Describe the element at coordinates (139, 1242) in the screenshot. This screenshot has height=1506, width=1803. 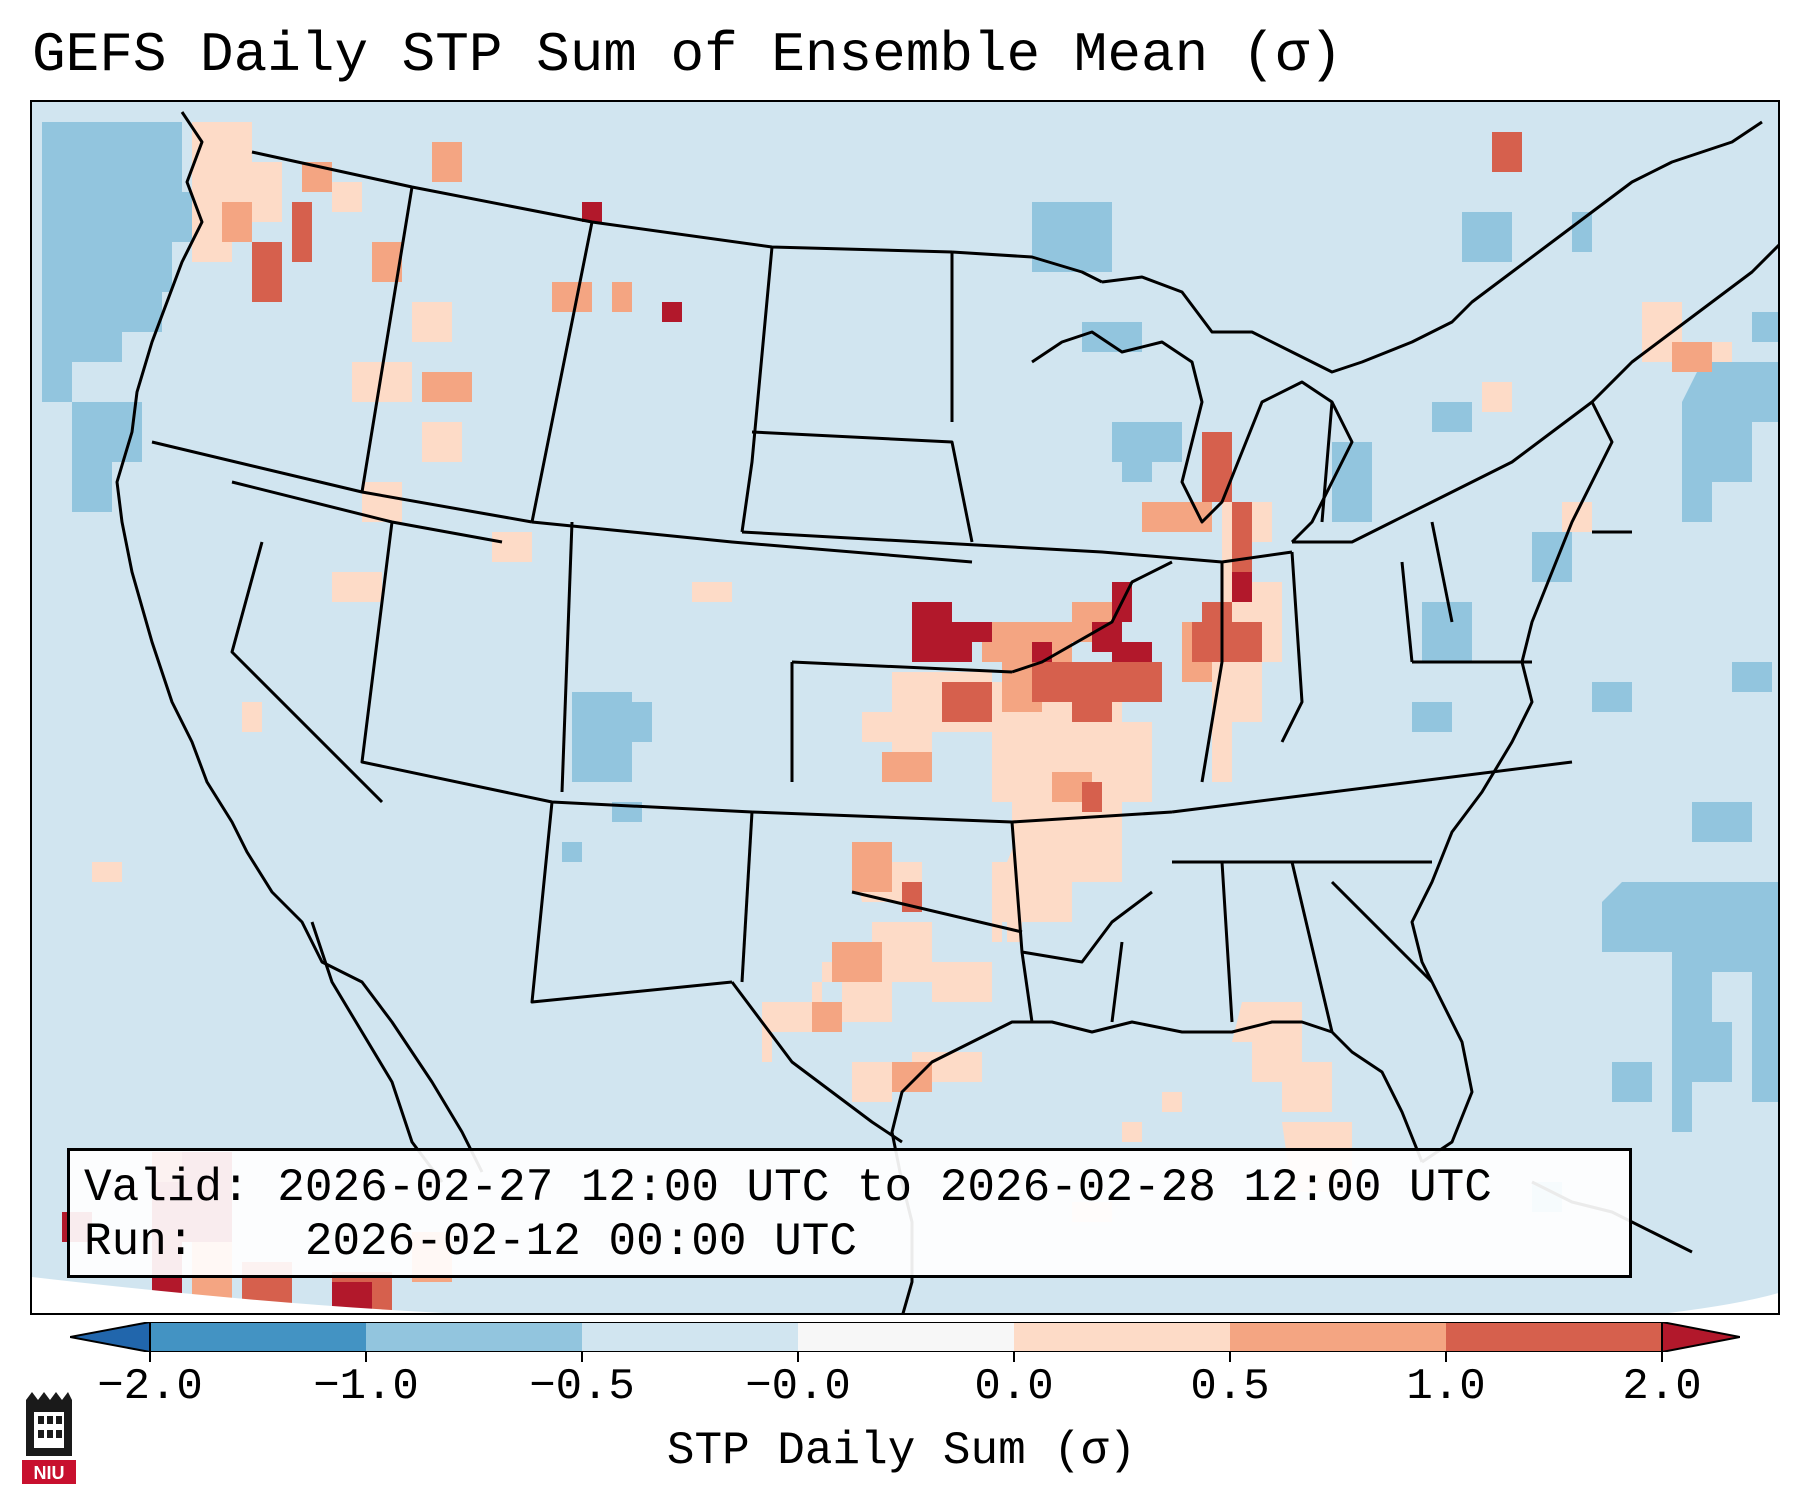
I see `run-label: Run:` at that location.